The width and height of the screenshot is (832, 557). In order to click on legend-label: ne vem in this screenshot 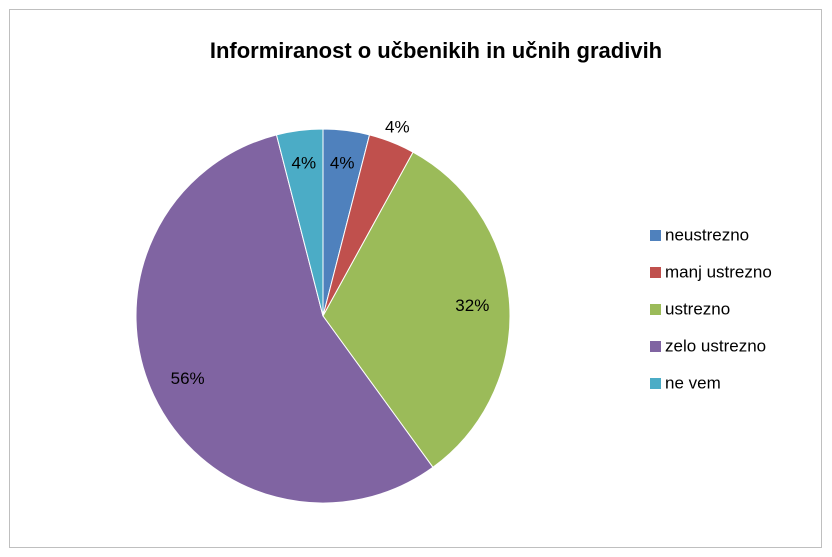, I will do `click(693, 382)`.